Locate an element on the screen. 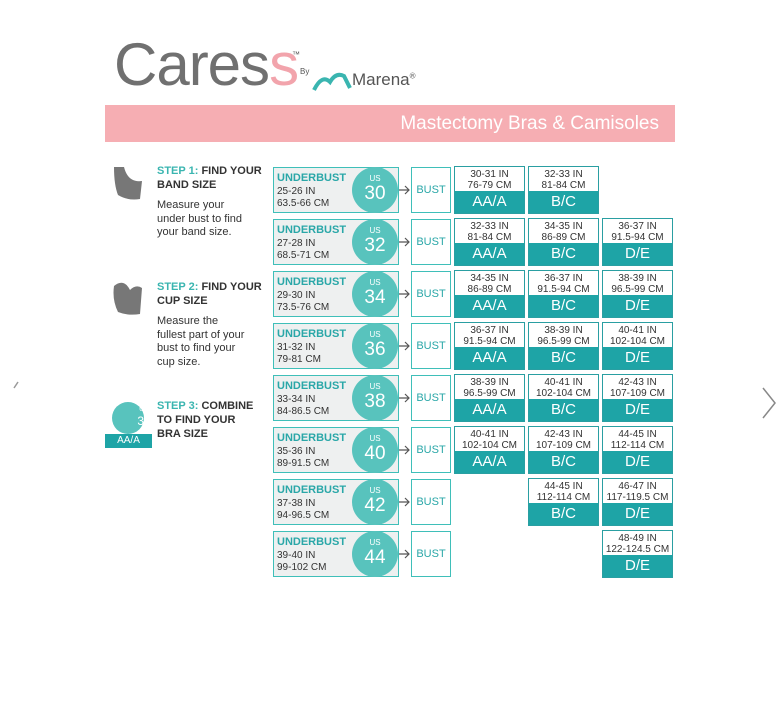  banner: Mastectomy Bras & Camisoles is located at coordinates (390, 123).